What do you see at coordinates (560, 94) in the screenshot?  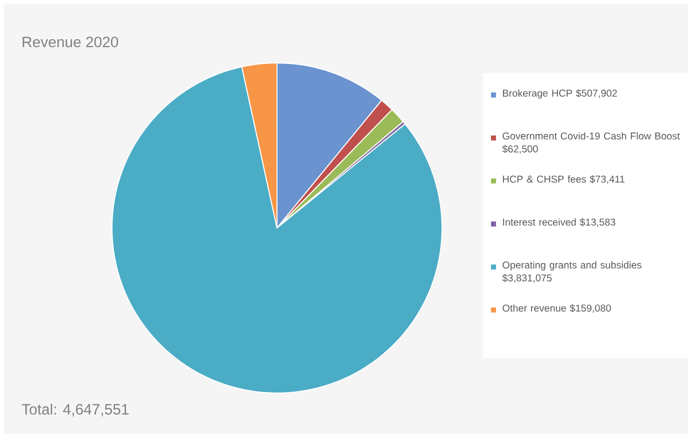 I see `legend-label: Brokerage HCP $507,902` at bounding box center [560, 94].